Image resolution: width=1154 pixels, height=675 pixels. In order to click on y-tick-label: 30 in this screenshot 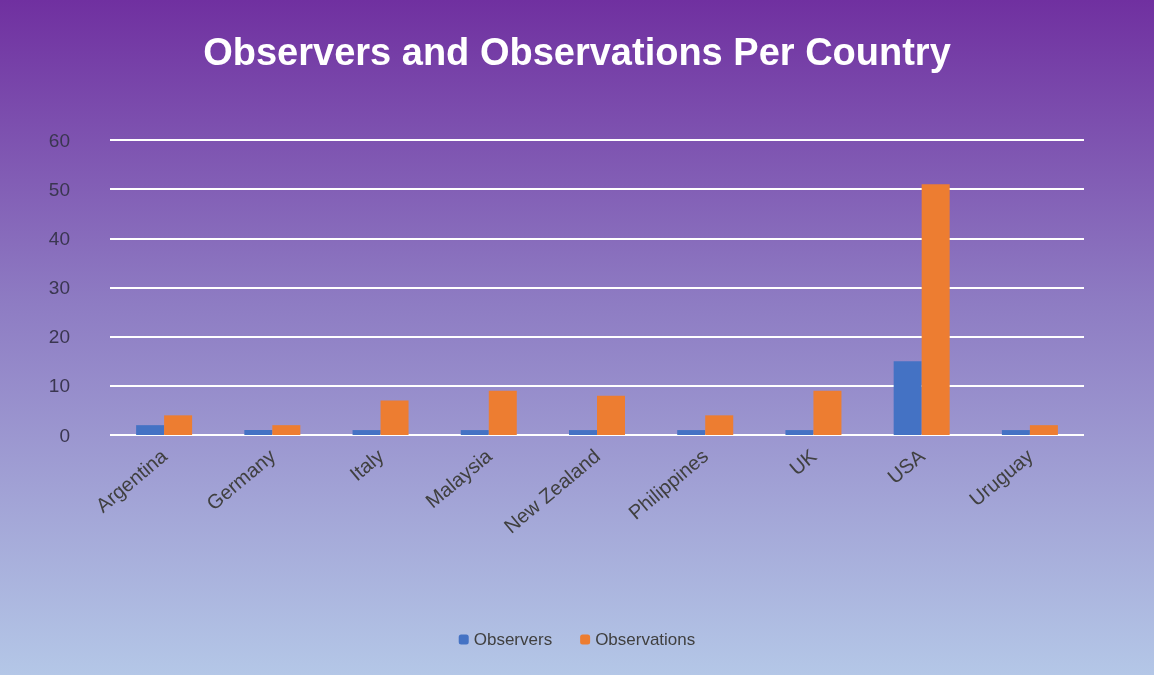, I will do `click(59, 287)`.